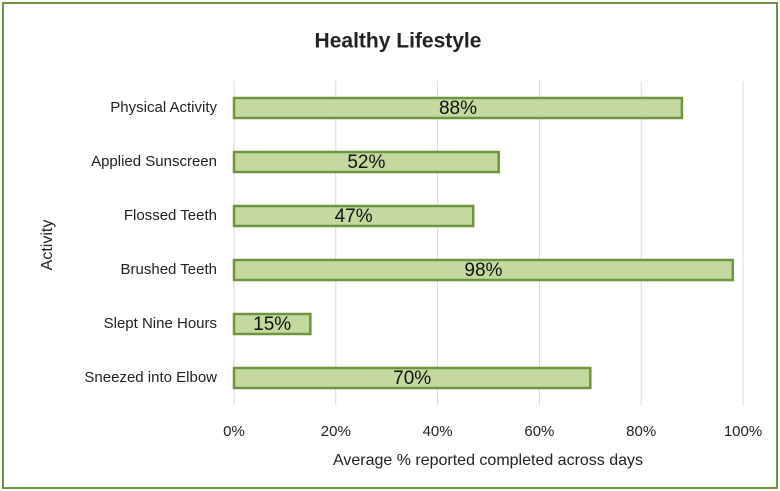  Describe the element at coordinates (170, 215) in the screenshot. I see `y-tick-label: Flossed Teeth` at that location.